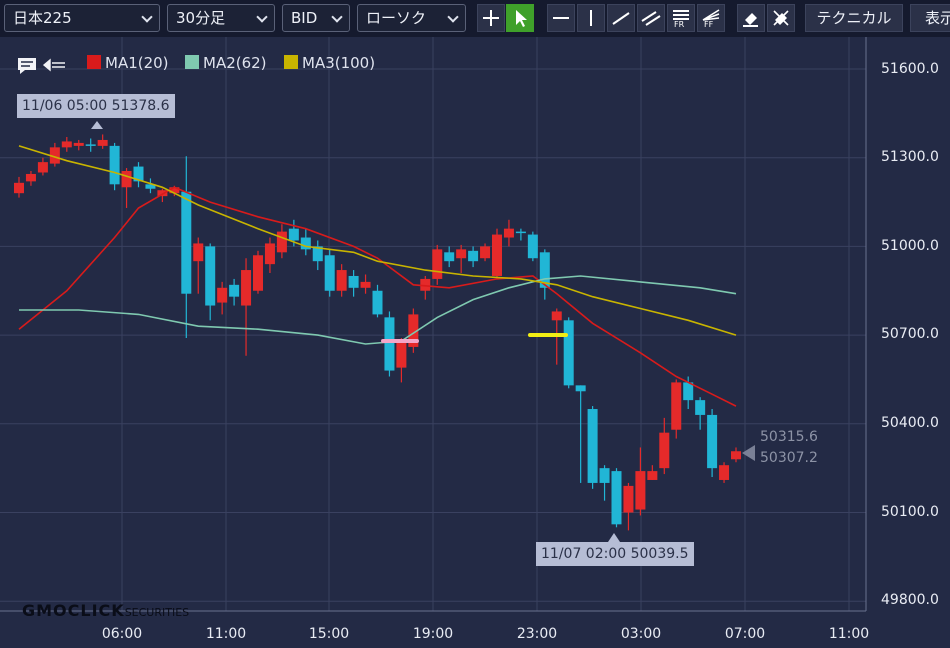  What do you see at coordinates (854, 18) in the screenshot?
I see `technical-button: テクニカル` at bounding box center [854, 18].